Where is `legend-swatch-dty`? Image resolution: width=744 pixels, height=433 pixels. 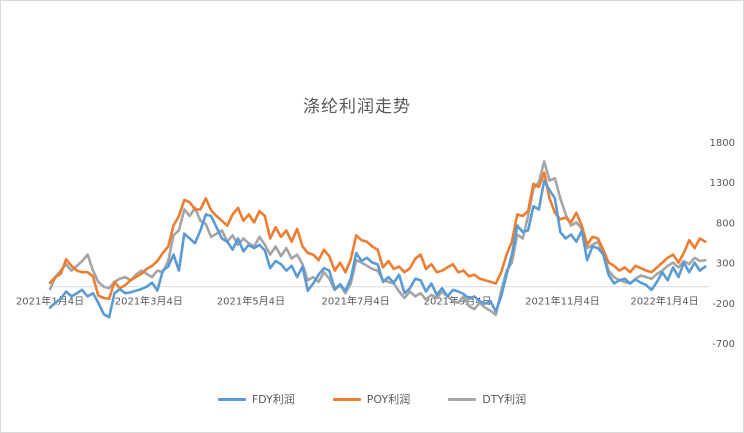
legend-swatch-dty is located at coordinates (462, 399).